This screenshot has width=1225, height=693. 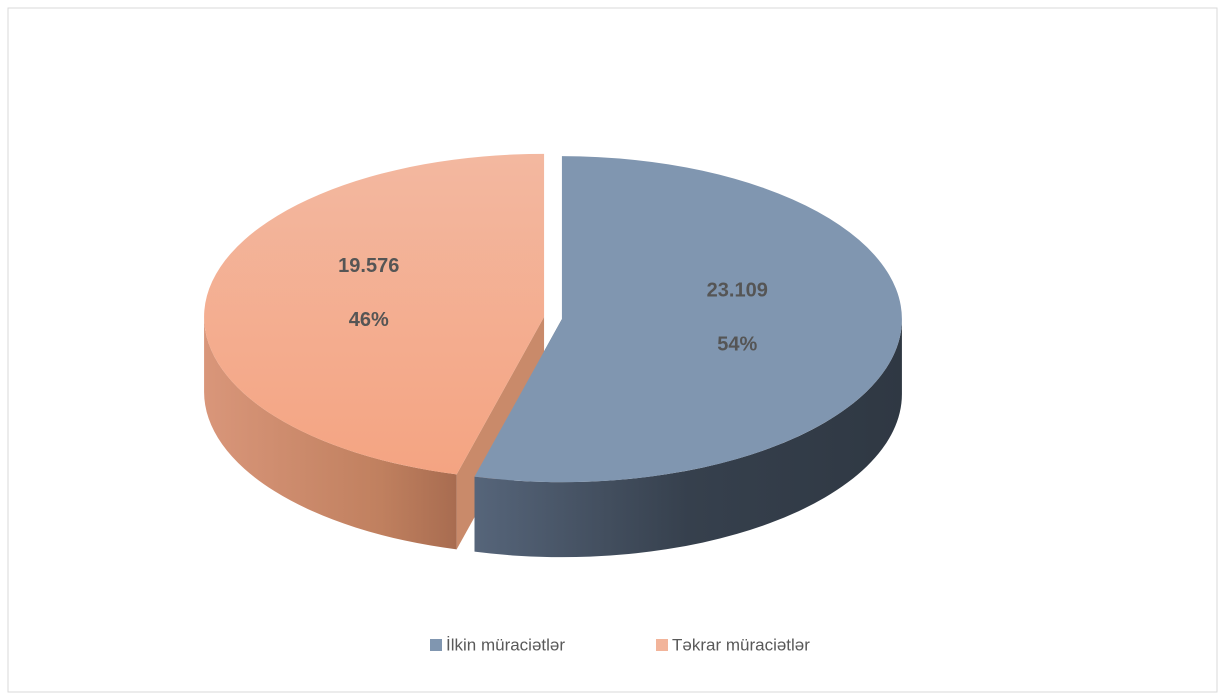 I want to click on value-label: 23.109, so click(x=737, y=290).